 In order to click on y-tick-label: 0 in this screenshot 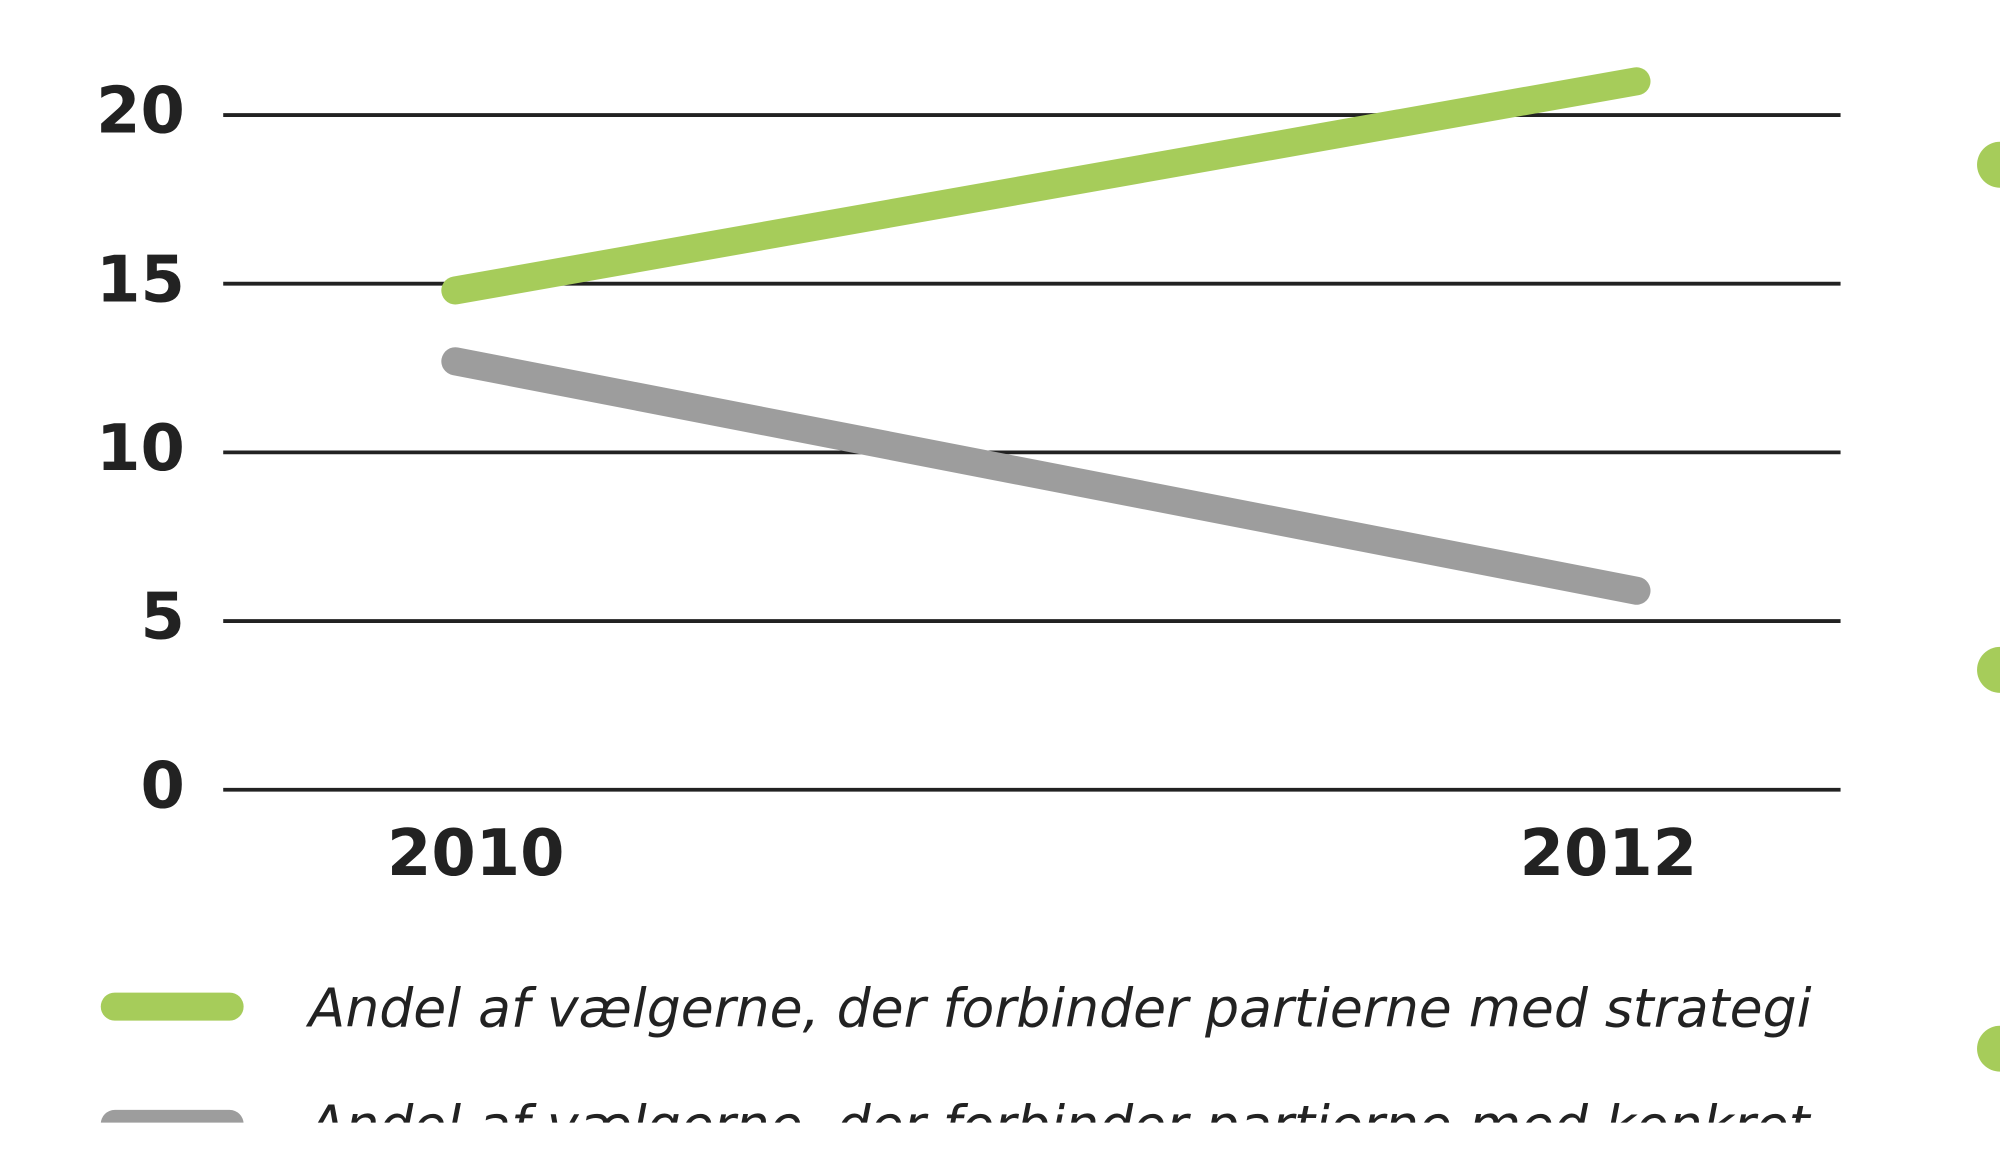, I will do `click(163, 786)`.